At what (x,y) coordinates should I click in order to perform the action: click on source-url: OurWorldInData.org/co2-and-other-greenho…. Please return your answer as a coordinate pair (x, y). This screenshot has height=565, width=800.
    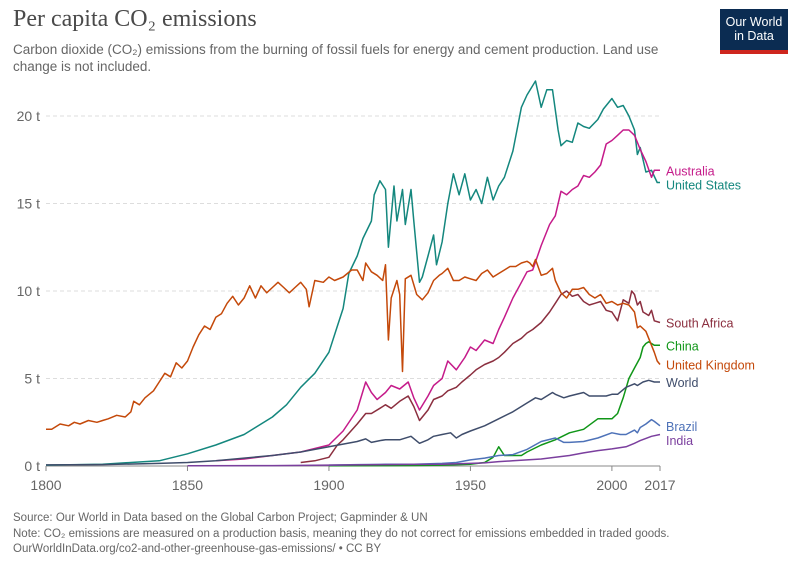
    Looking at the image, I should click on (197, 549).